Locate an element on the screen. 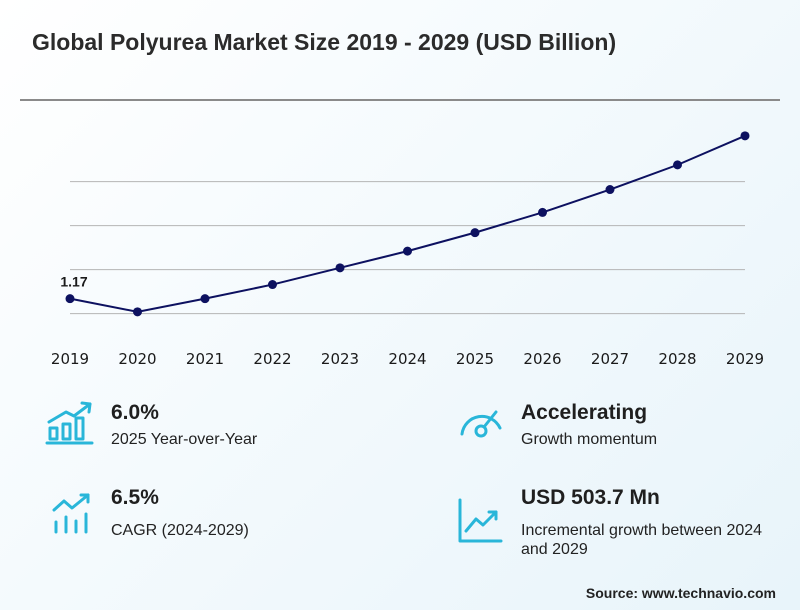 This screenshot has width=800, height=610. x-tick-label: 2020 is located at coordinates (137, 359).